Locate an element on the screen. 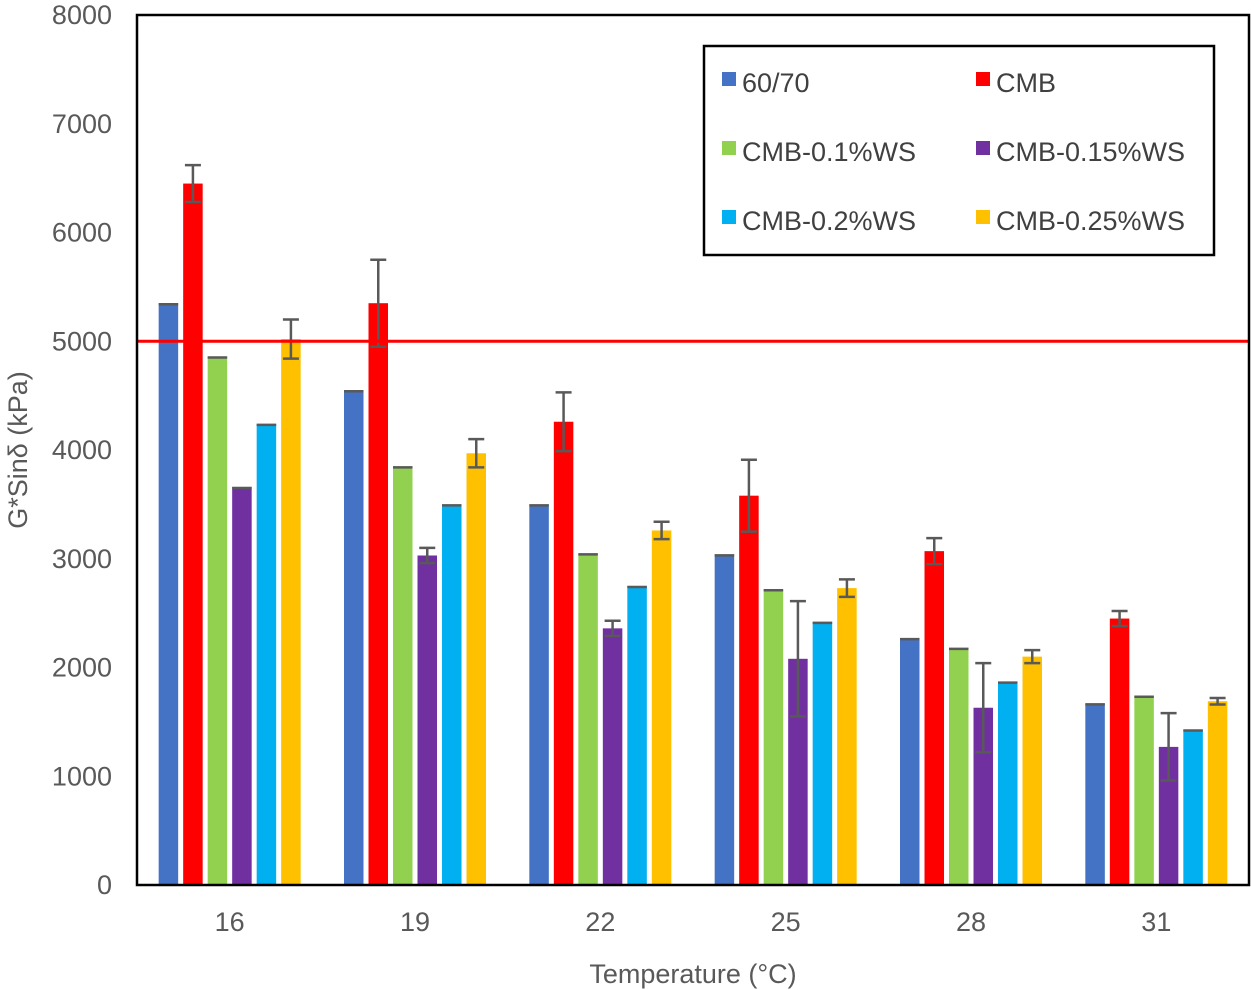  y-tick-label: 2000 is located at coordinates (82, 668).